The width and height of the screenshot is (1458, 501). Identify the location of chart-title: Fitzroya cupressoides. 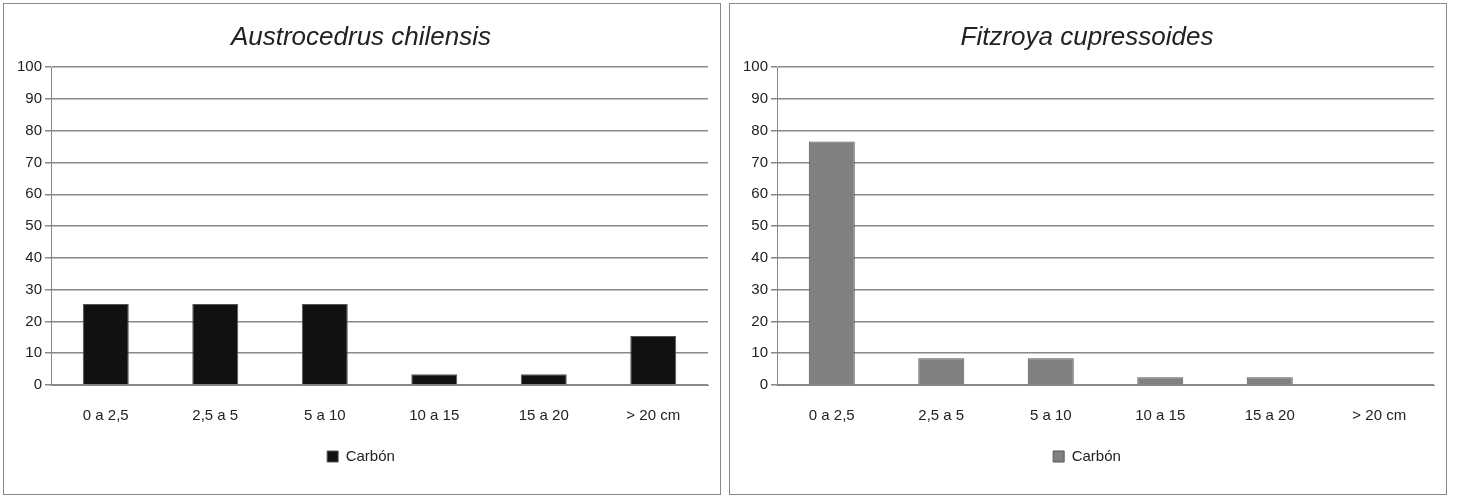
(1087, 35).